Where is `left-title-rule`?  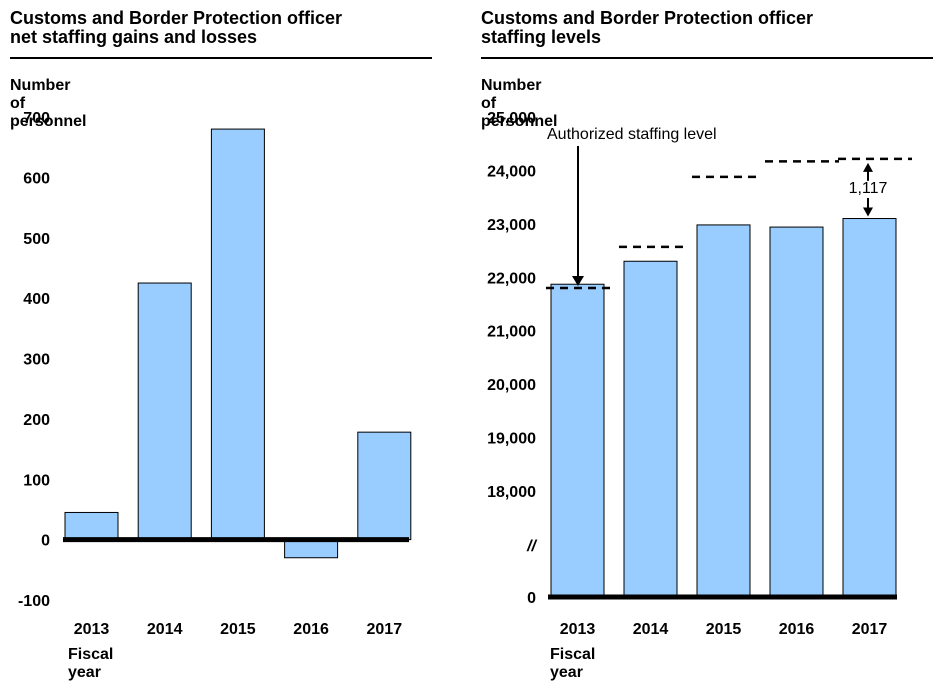 left-title-rule is located at coordinates (221, 58).